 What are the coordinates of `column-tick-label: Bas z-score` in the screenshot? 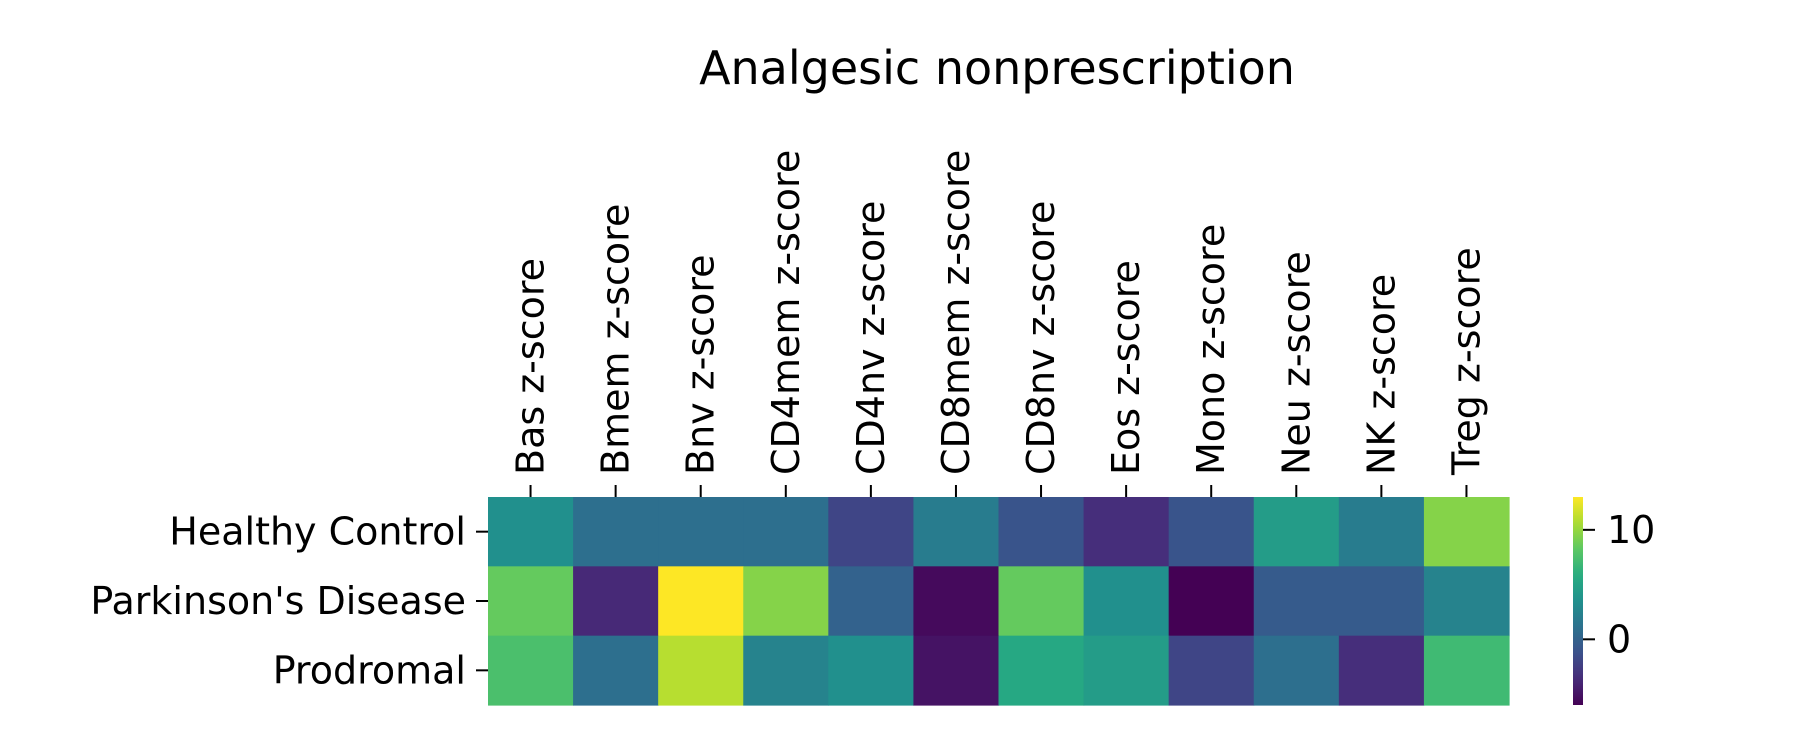 It's located at (531, 366).